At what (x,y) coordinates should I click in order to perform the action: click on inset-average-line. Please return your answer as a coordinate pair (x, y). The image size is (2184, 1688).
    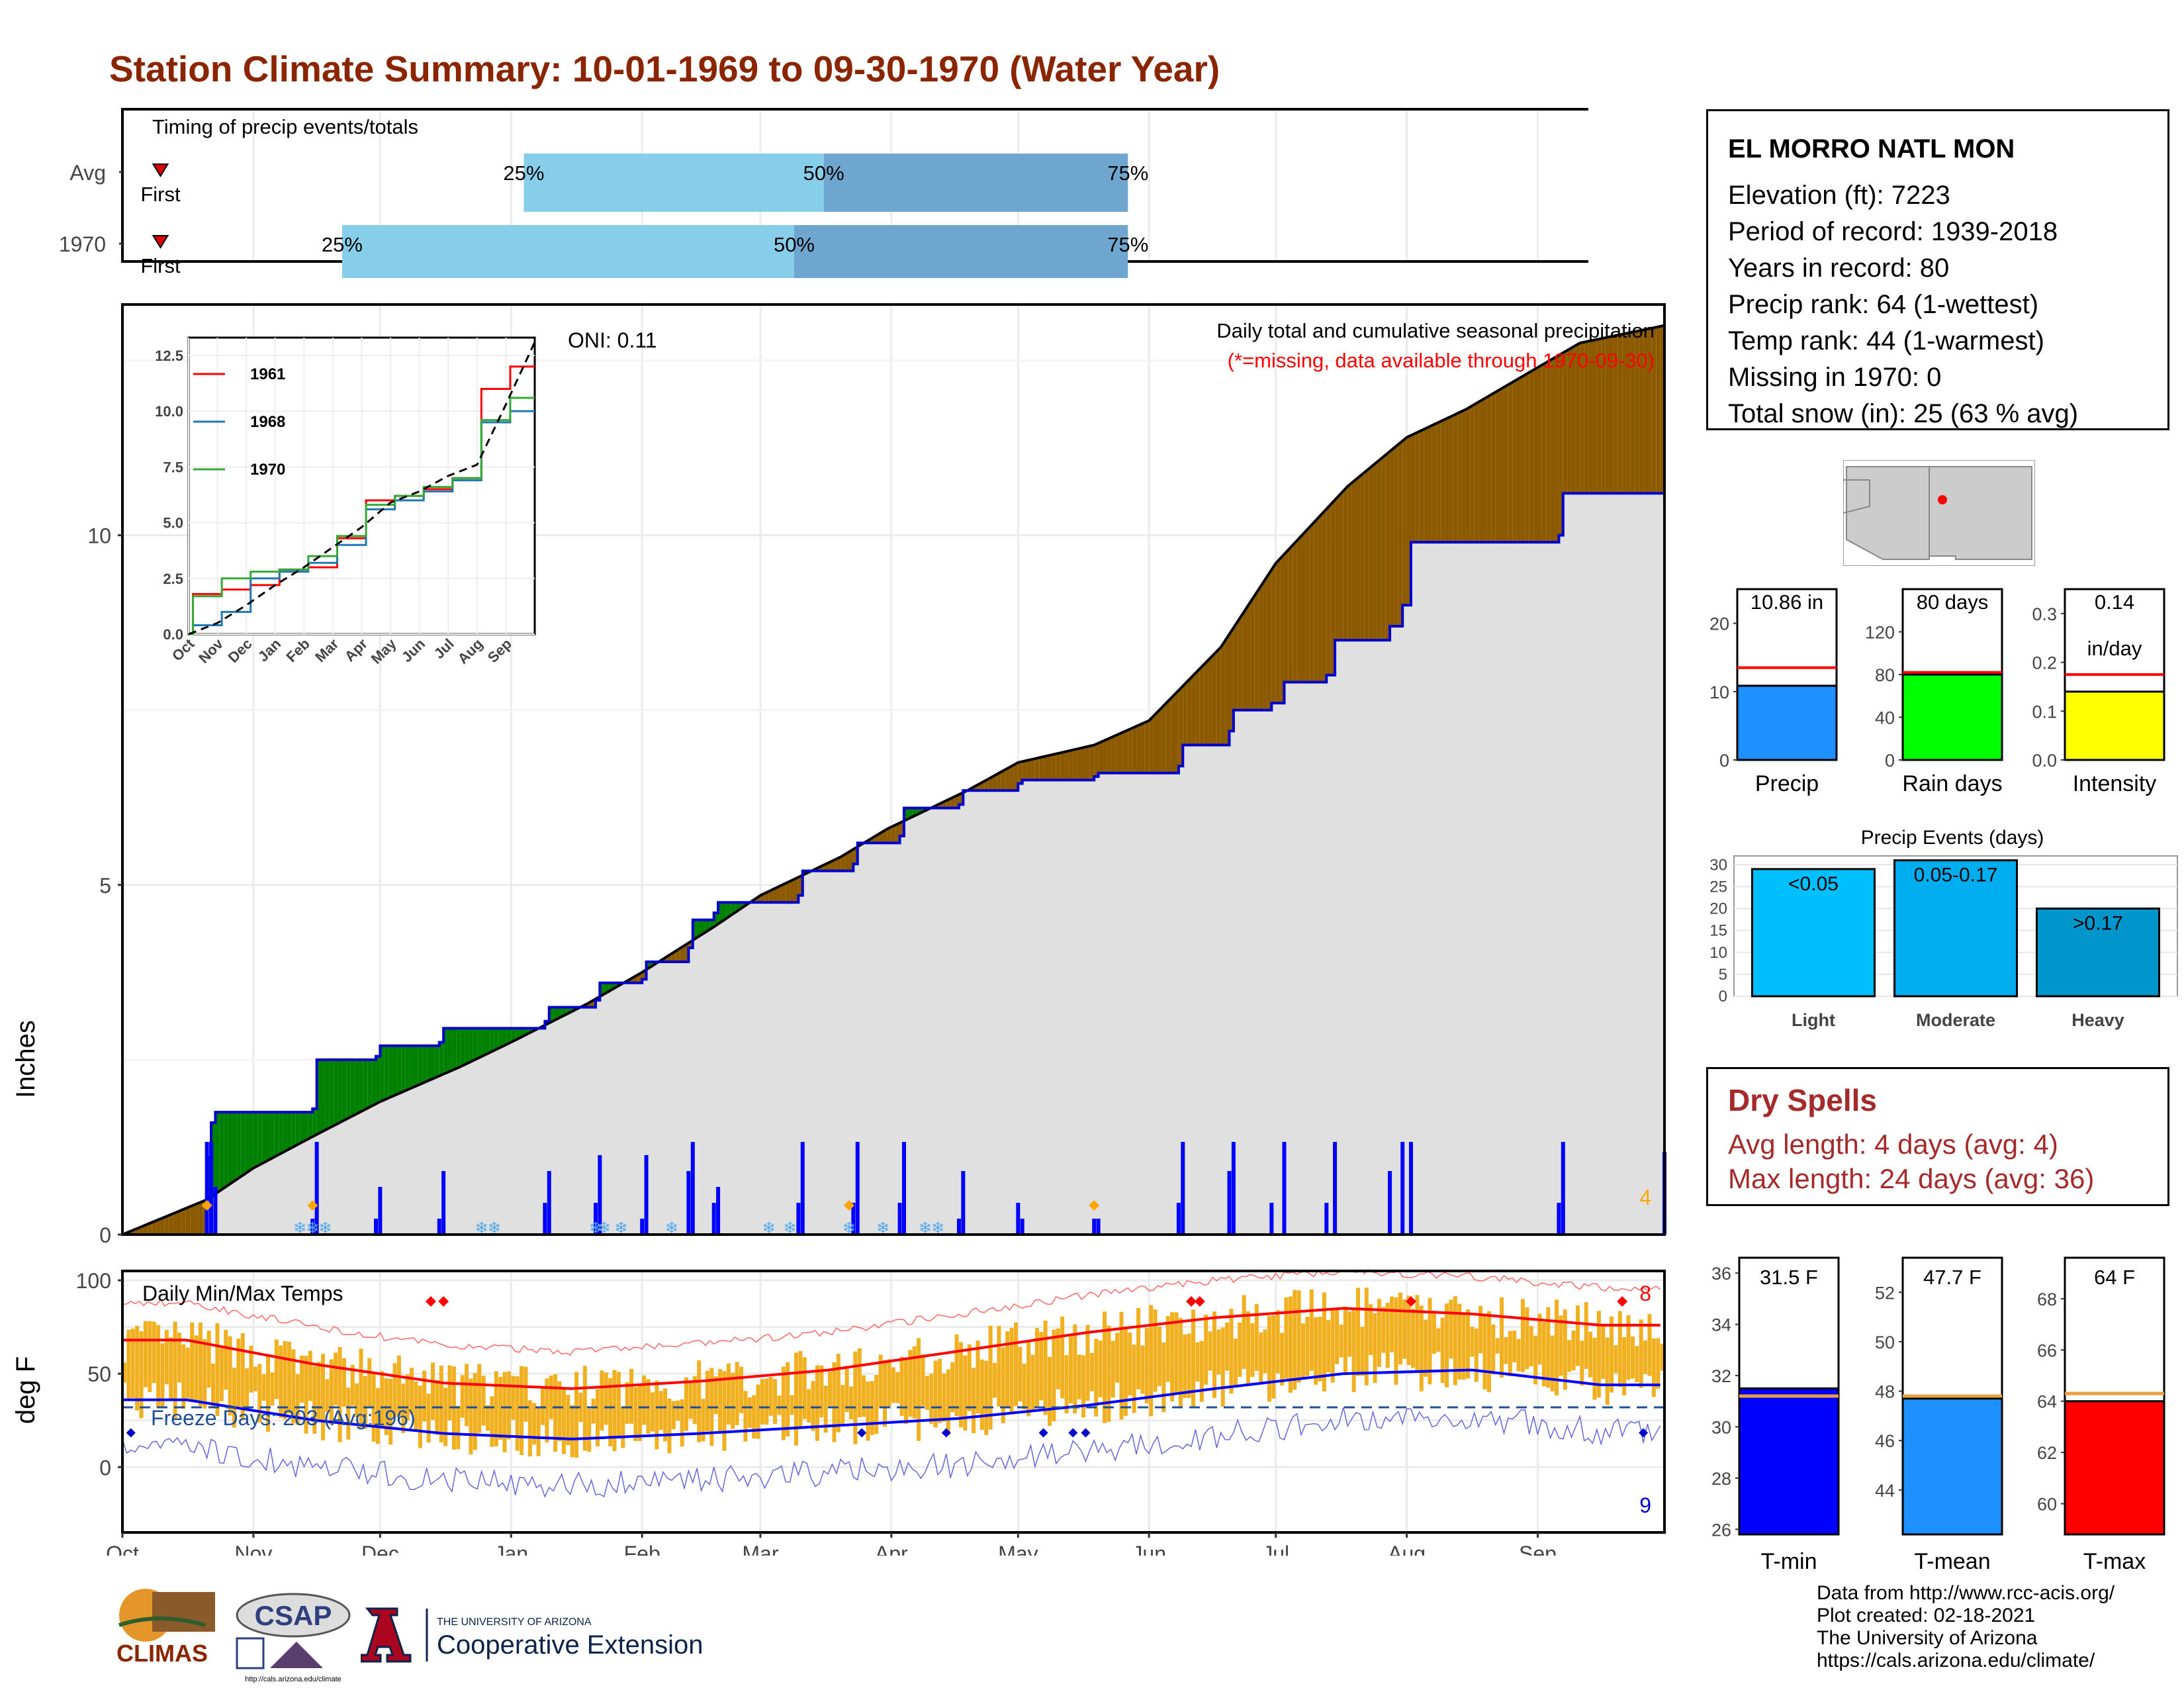
    Looking at the image, I should click on (362, 488).